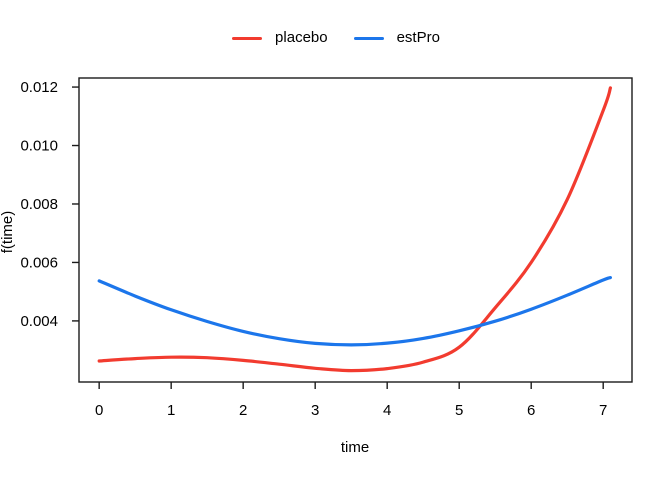  What do you see at coordinates (171, 410) in the screenshot?
I see `x-tick-label: 1` at bounding box center [171, 410].